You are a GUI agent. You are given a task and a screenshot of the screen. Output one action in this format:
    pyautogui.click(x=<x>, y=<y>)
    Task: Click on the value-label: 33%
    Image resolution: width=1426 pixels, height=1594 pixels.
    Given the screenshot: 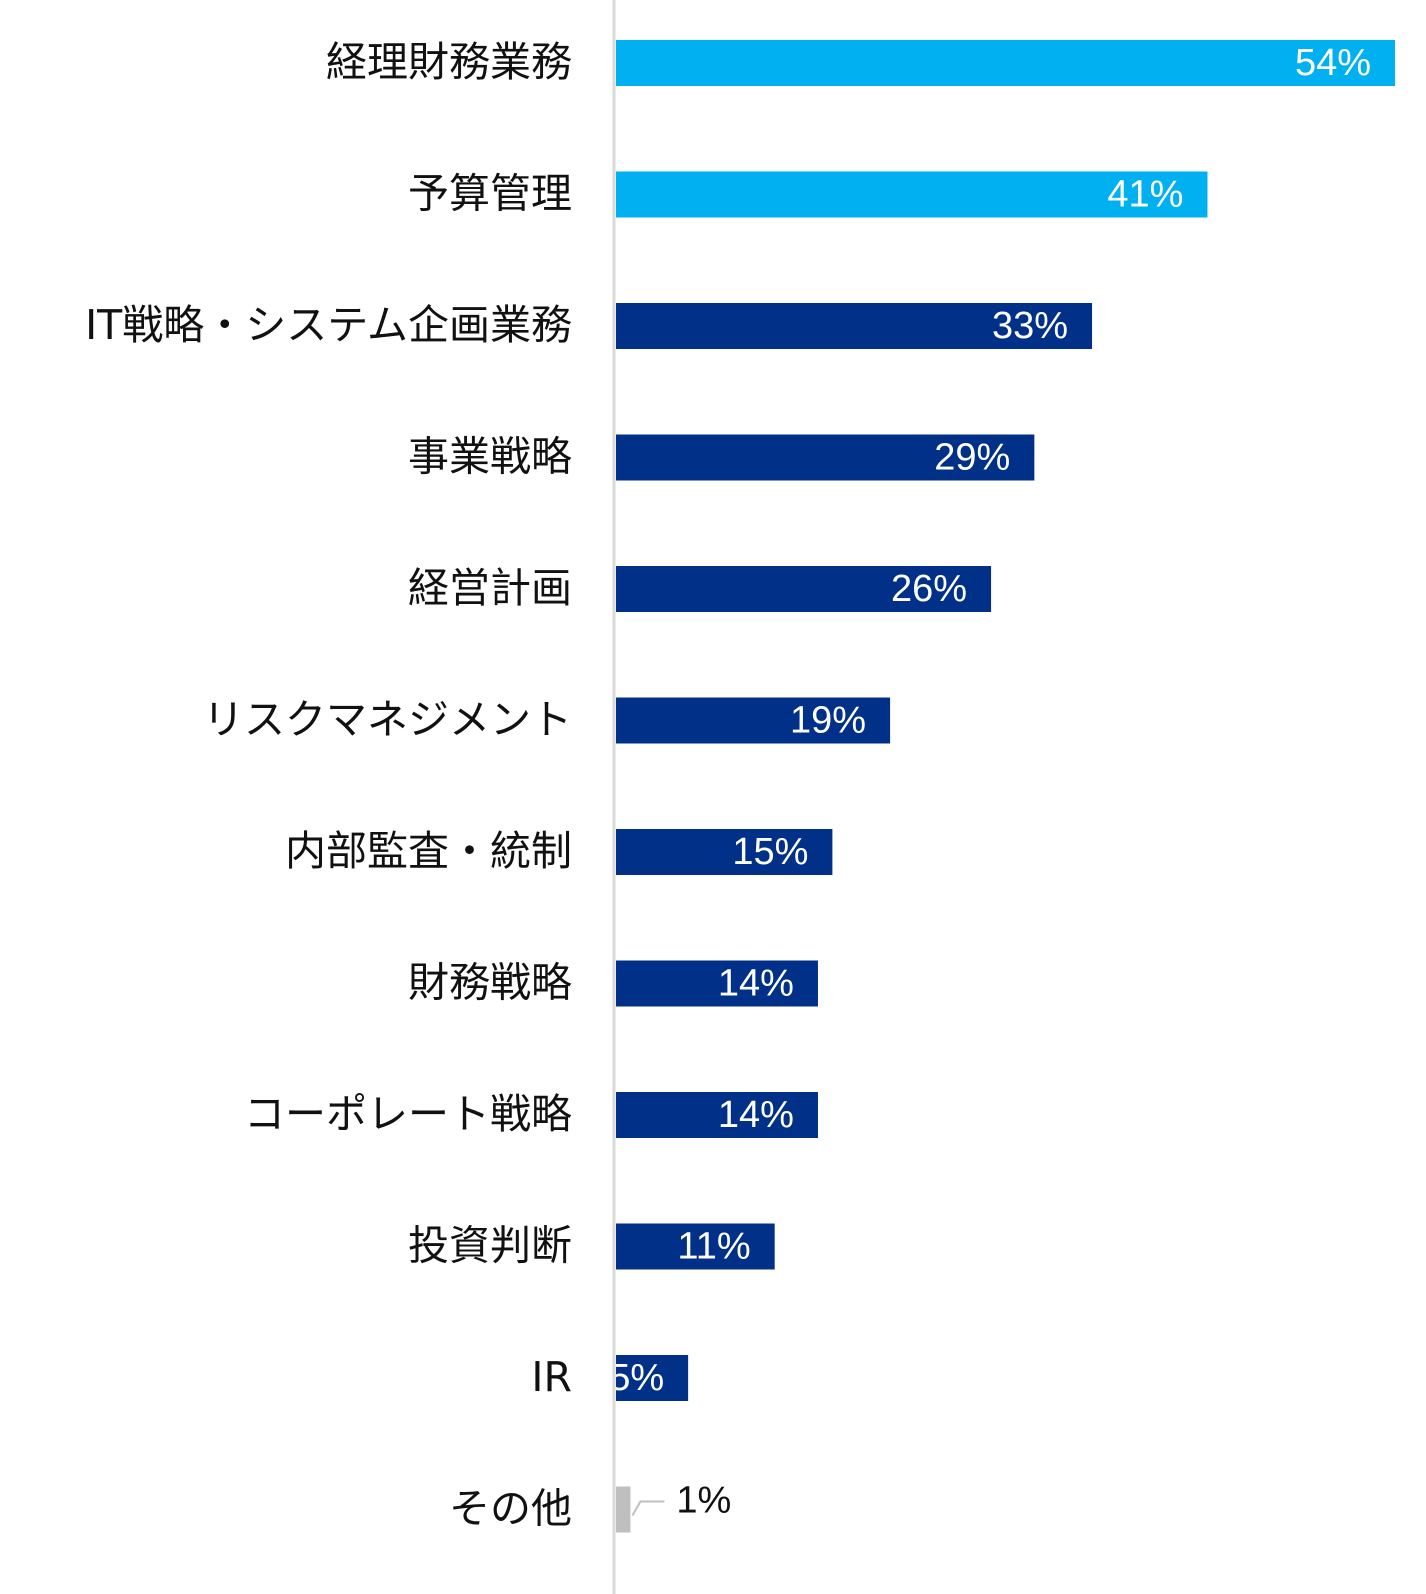 What is the action you would take?
    pyautogui.click(x=1030, y=326)
    